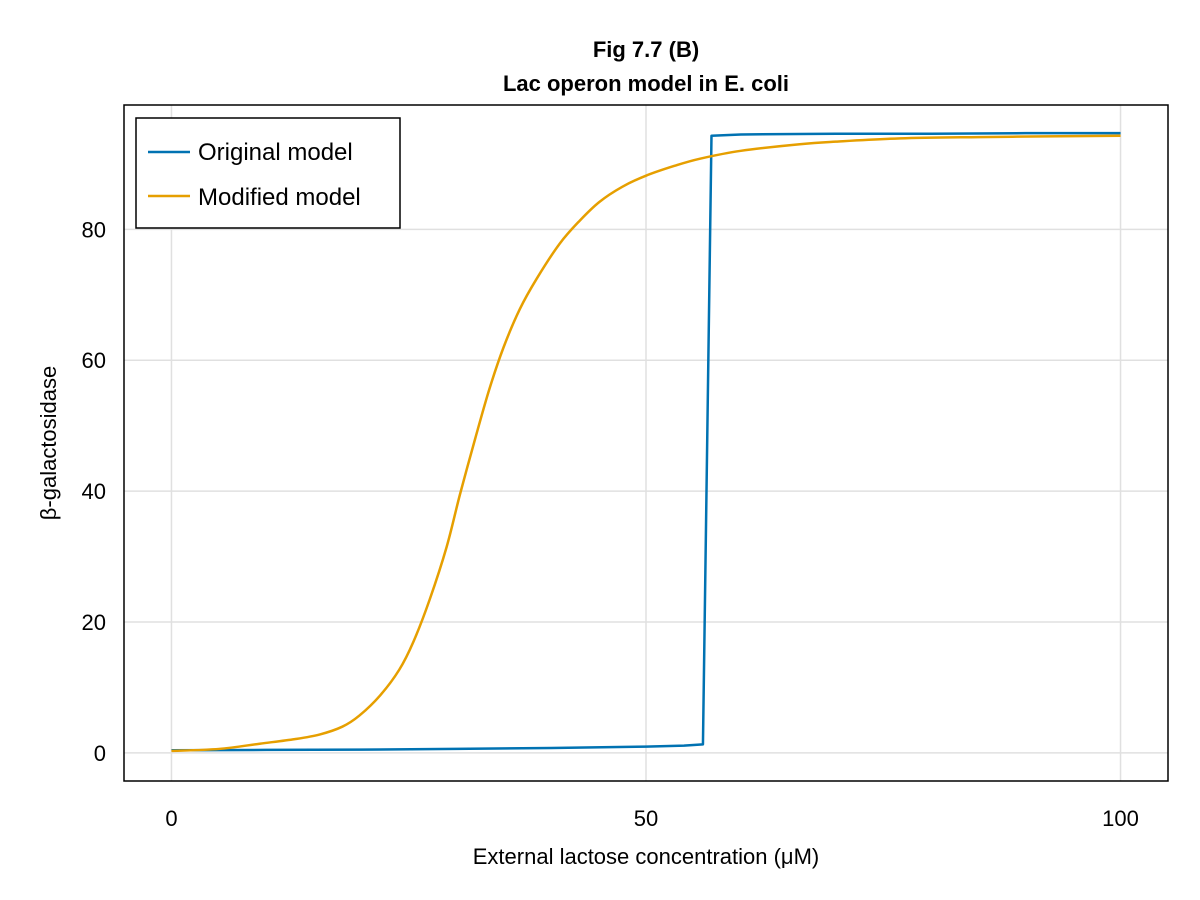  Describe the element at coordinates (1120, 818) in the screenshot. I see `x-tick-label: 100` at that location.